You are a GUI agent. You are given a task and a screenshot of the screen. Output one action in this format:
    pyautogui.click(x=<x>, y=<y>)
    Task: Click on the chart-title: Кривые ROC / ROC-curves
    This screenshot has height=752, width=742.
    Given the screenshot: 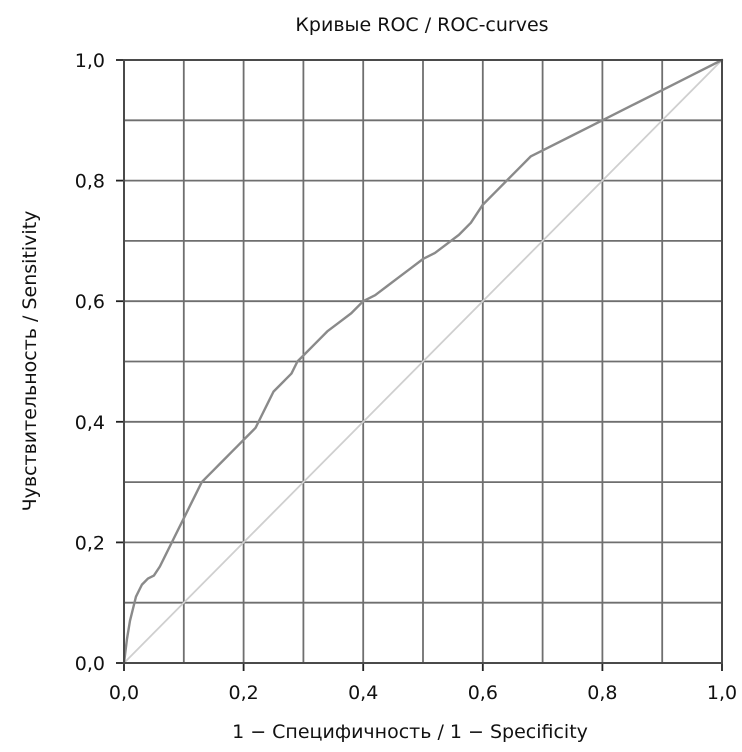 What is the action you would take?
    pyautogui.click(x=421, y=25)
    